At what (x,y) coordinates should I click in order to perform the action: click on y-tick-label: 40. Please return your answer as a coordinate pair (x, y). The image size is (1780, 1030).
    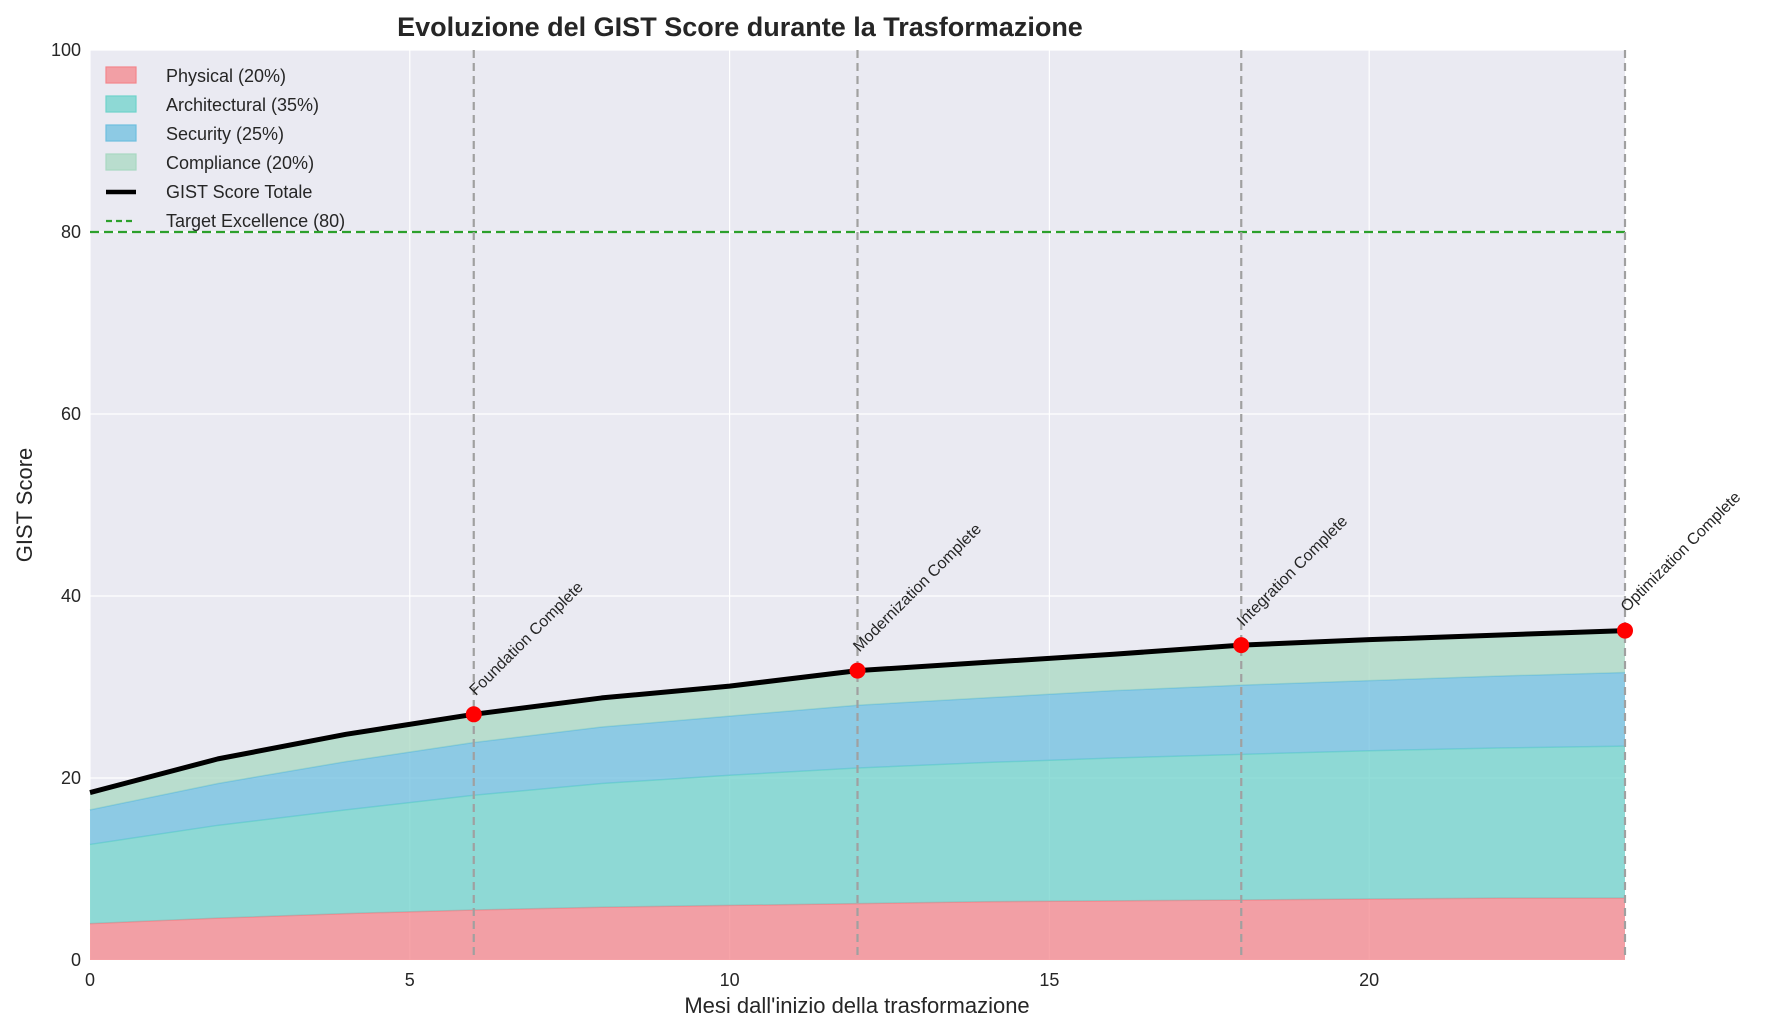
    Looking at the image, I should click on (71, 596).